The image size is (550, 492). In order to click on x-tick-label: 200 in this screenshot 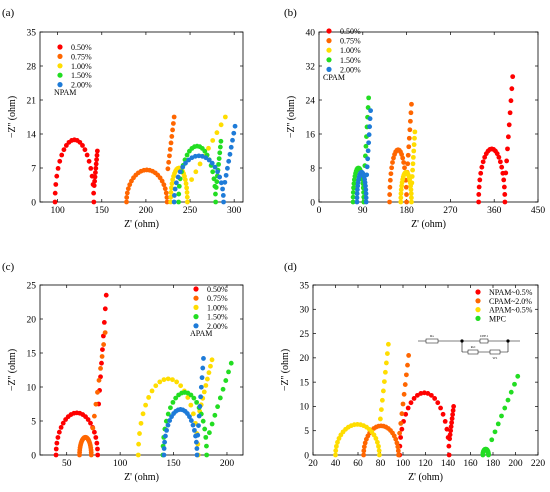, I will do `click(146, 211)`.